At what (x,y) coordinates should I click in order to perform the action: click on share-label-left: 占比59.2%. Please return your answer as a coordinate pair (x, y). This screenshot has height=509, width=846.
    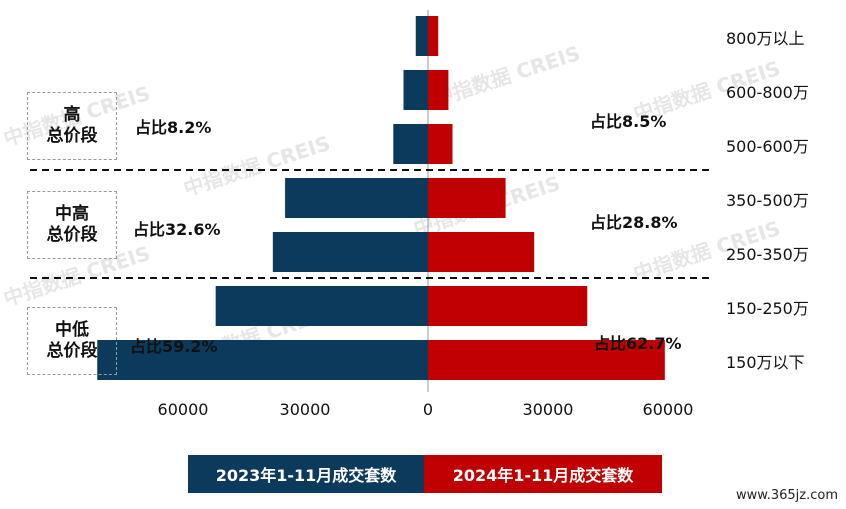
    Looking at the image, I should click on (174, 346).